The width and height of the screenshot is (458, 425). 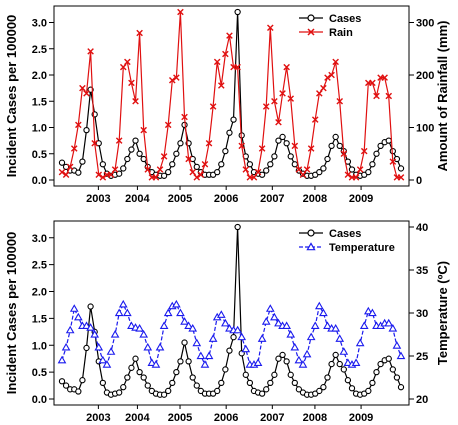 I want to click on x-tick-label: 2003, so click(x=98, y=199).